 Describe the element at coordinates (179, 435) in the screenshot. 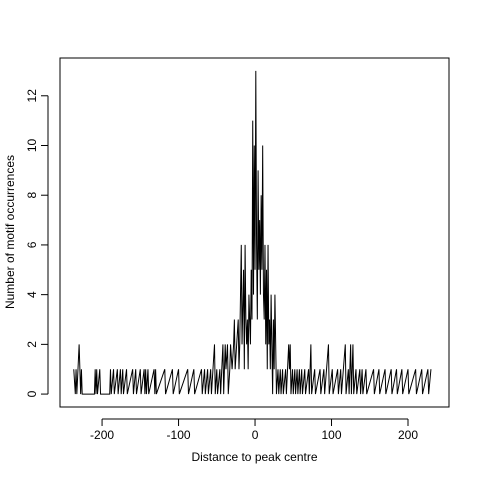

I see `x-tick-label: -100` at that location.